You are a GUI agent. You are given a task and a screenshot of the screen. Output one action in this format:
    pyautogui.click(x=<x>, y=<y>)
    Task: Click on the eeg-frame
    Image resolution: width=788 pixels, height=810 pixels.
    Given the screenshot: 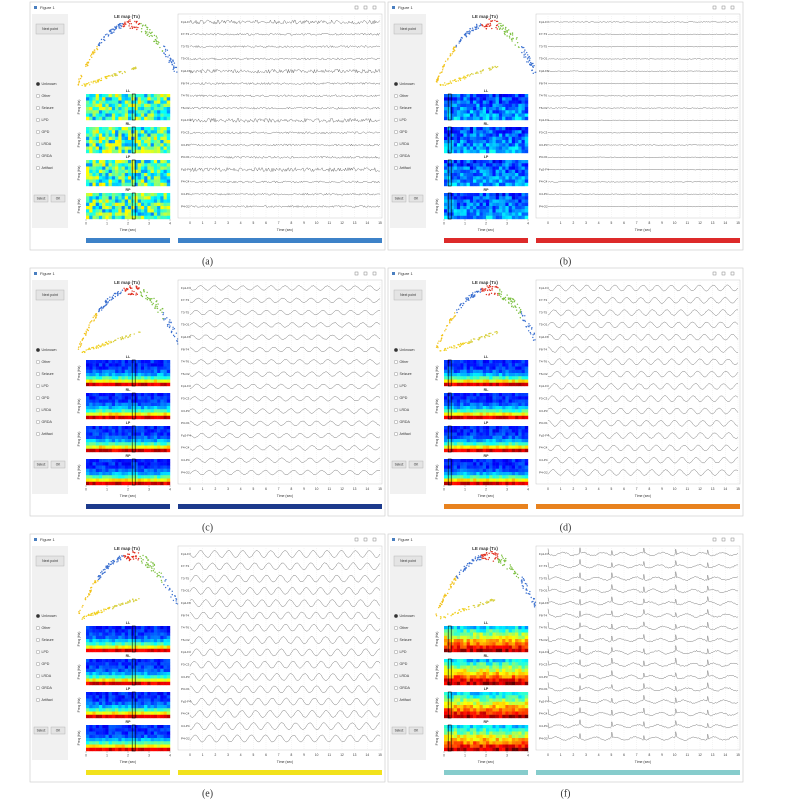 What is the action you would take?
    pyautogui.click(x=638, y=382)
    